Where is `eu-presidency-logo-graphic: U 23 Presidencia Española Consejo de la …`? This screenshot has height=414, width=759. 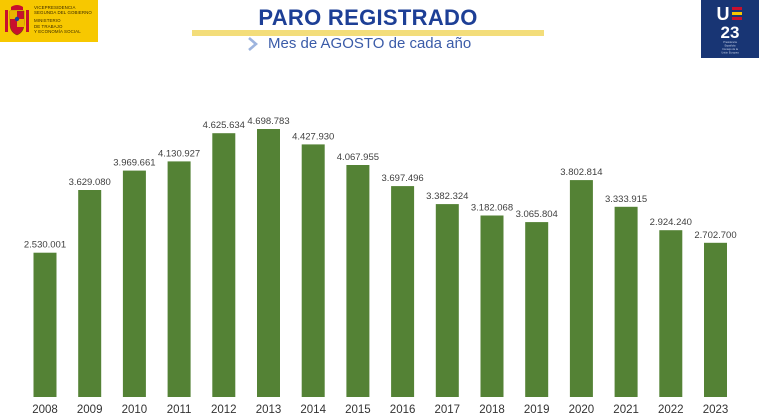 eu-presidency-logo-graphic: U 23 Presidencia Española Consejo de la … is located at coordinates (729, 29).